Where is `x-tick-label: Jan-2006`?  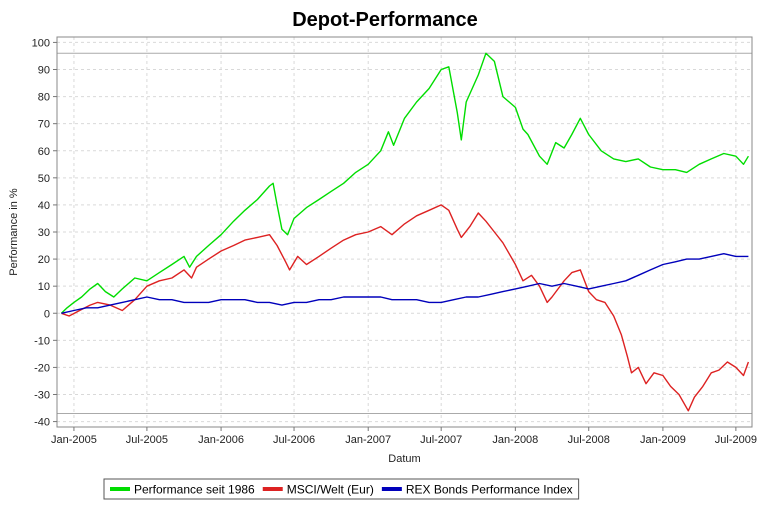
x-tick-label: Jan-2006 is located at coordinates (221, 440).